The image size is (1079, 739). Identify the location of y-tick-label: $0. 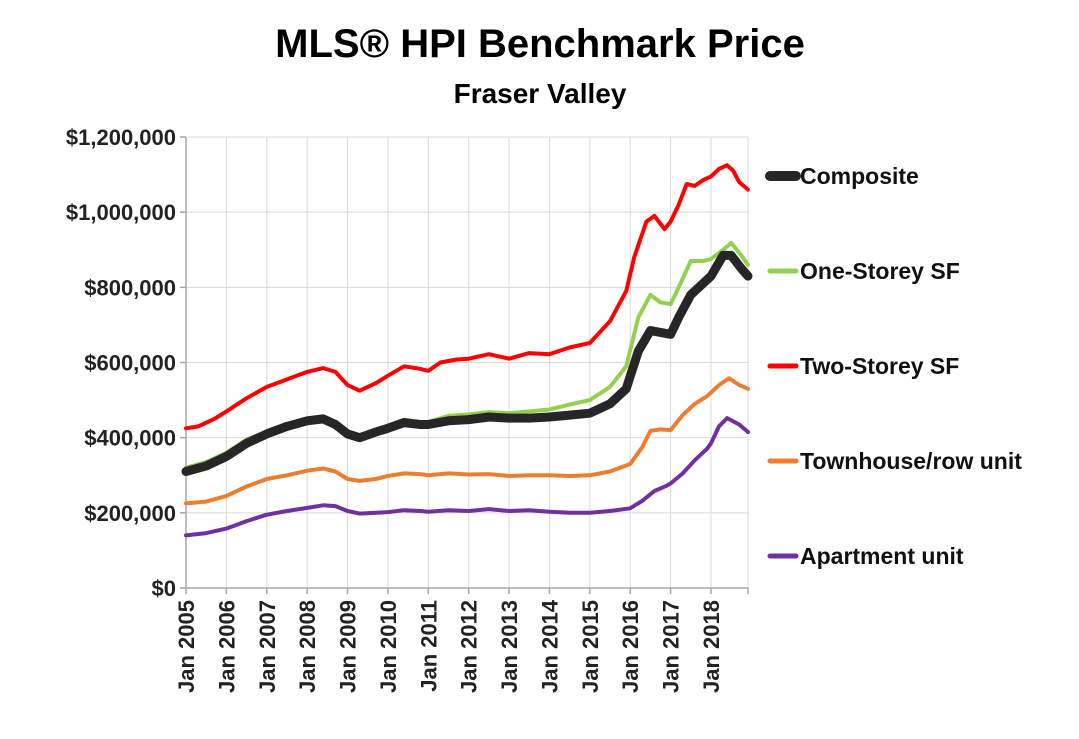
(164, 588).